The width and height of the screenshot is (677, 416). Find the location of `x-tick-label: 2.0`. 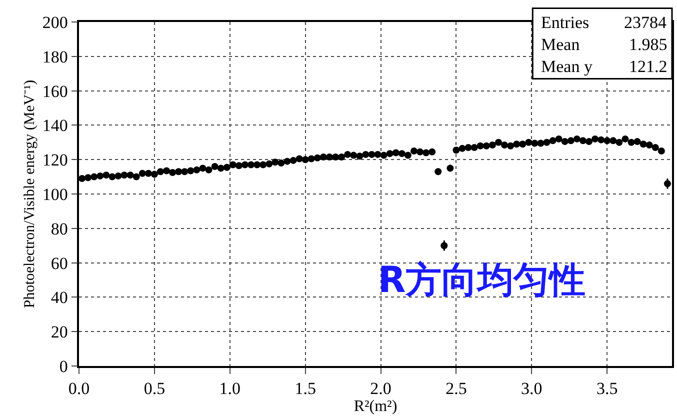

x-tick-label: 2.0 is located at coordinates (381, 388).